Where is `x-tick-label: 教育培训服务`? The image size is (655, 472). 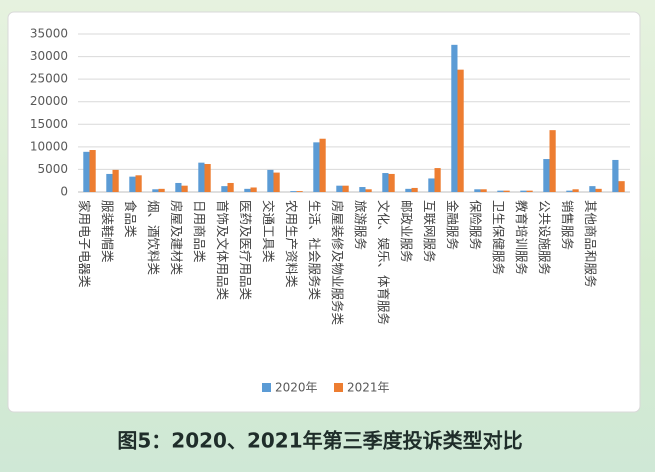
x-tick-label: 教育培训服务 is located at coordinates (521, 237).